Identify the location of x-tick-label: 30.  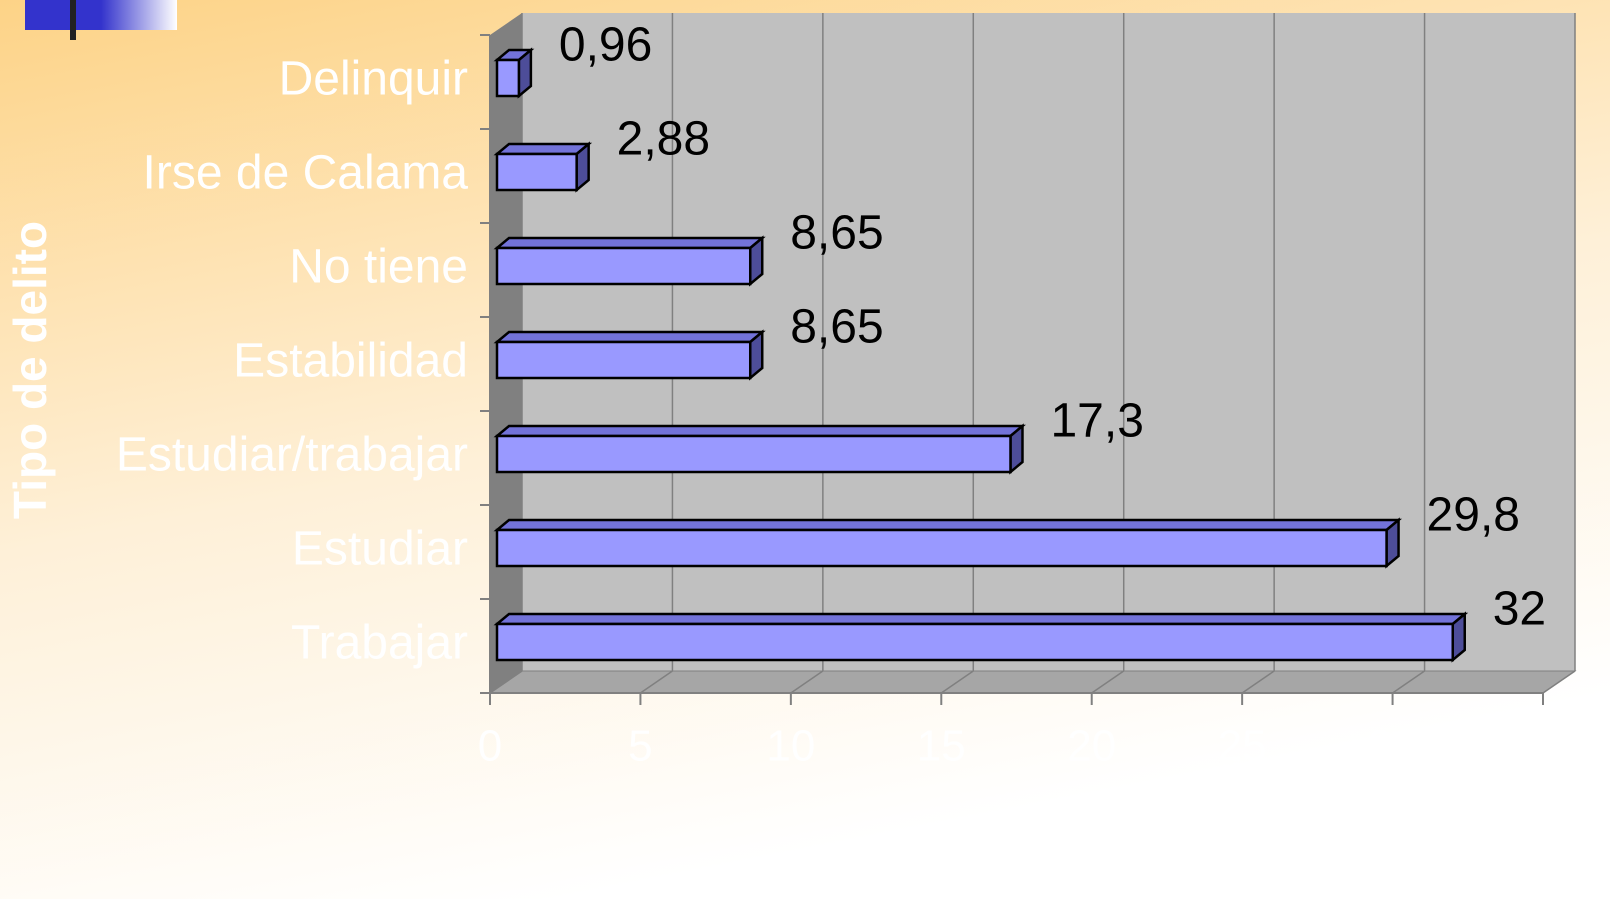
(1392, 746).